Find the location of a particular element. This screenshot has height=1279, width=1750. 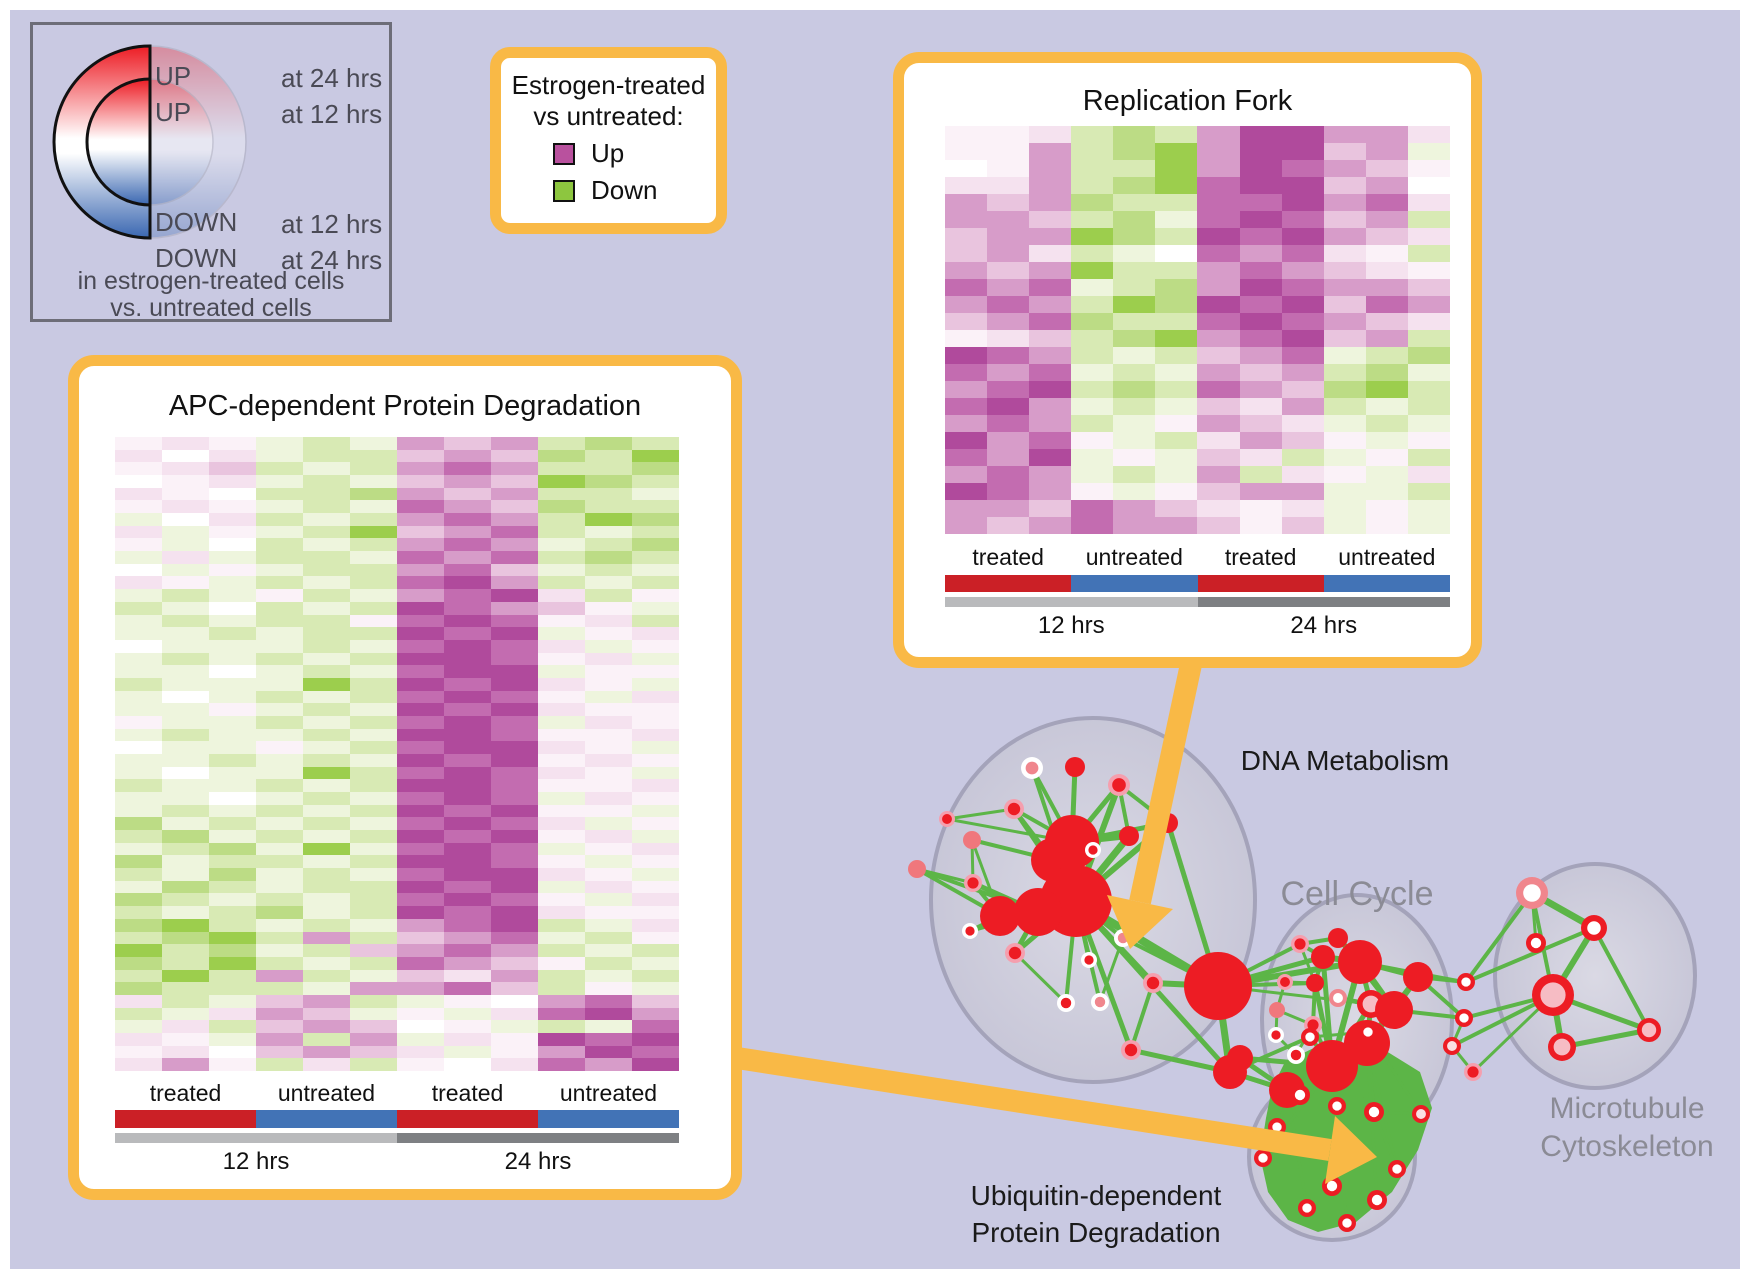

network-edge is located at coordinates (1385, 1140).